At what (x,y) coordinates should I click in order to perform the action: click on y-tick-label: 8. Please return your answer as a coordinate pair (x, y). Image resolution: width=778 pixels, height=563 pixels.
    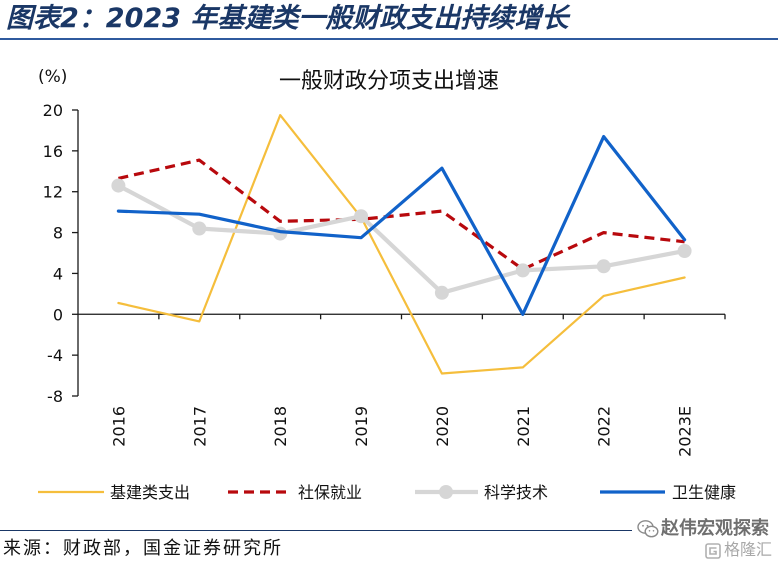
    Looking at the image, I should click on (58, 233).